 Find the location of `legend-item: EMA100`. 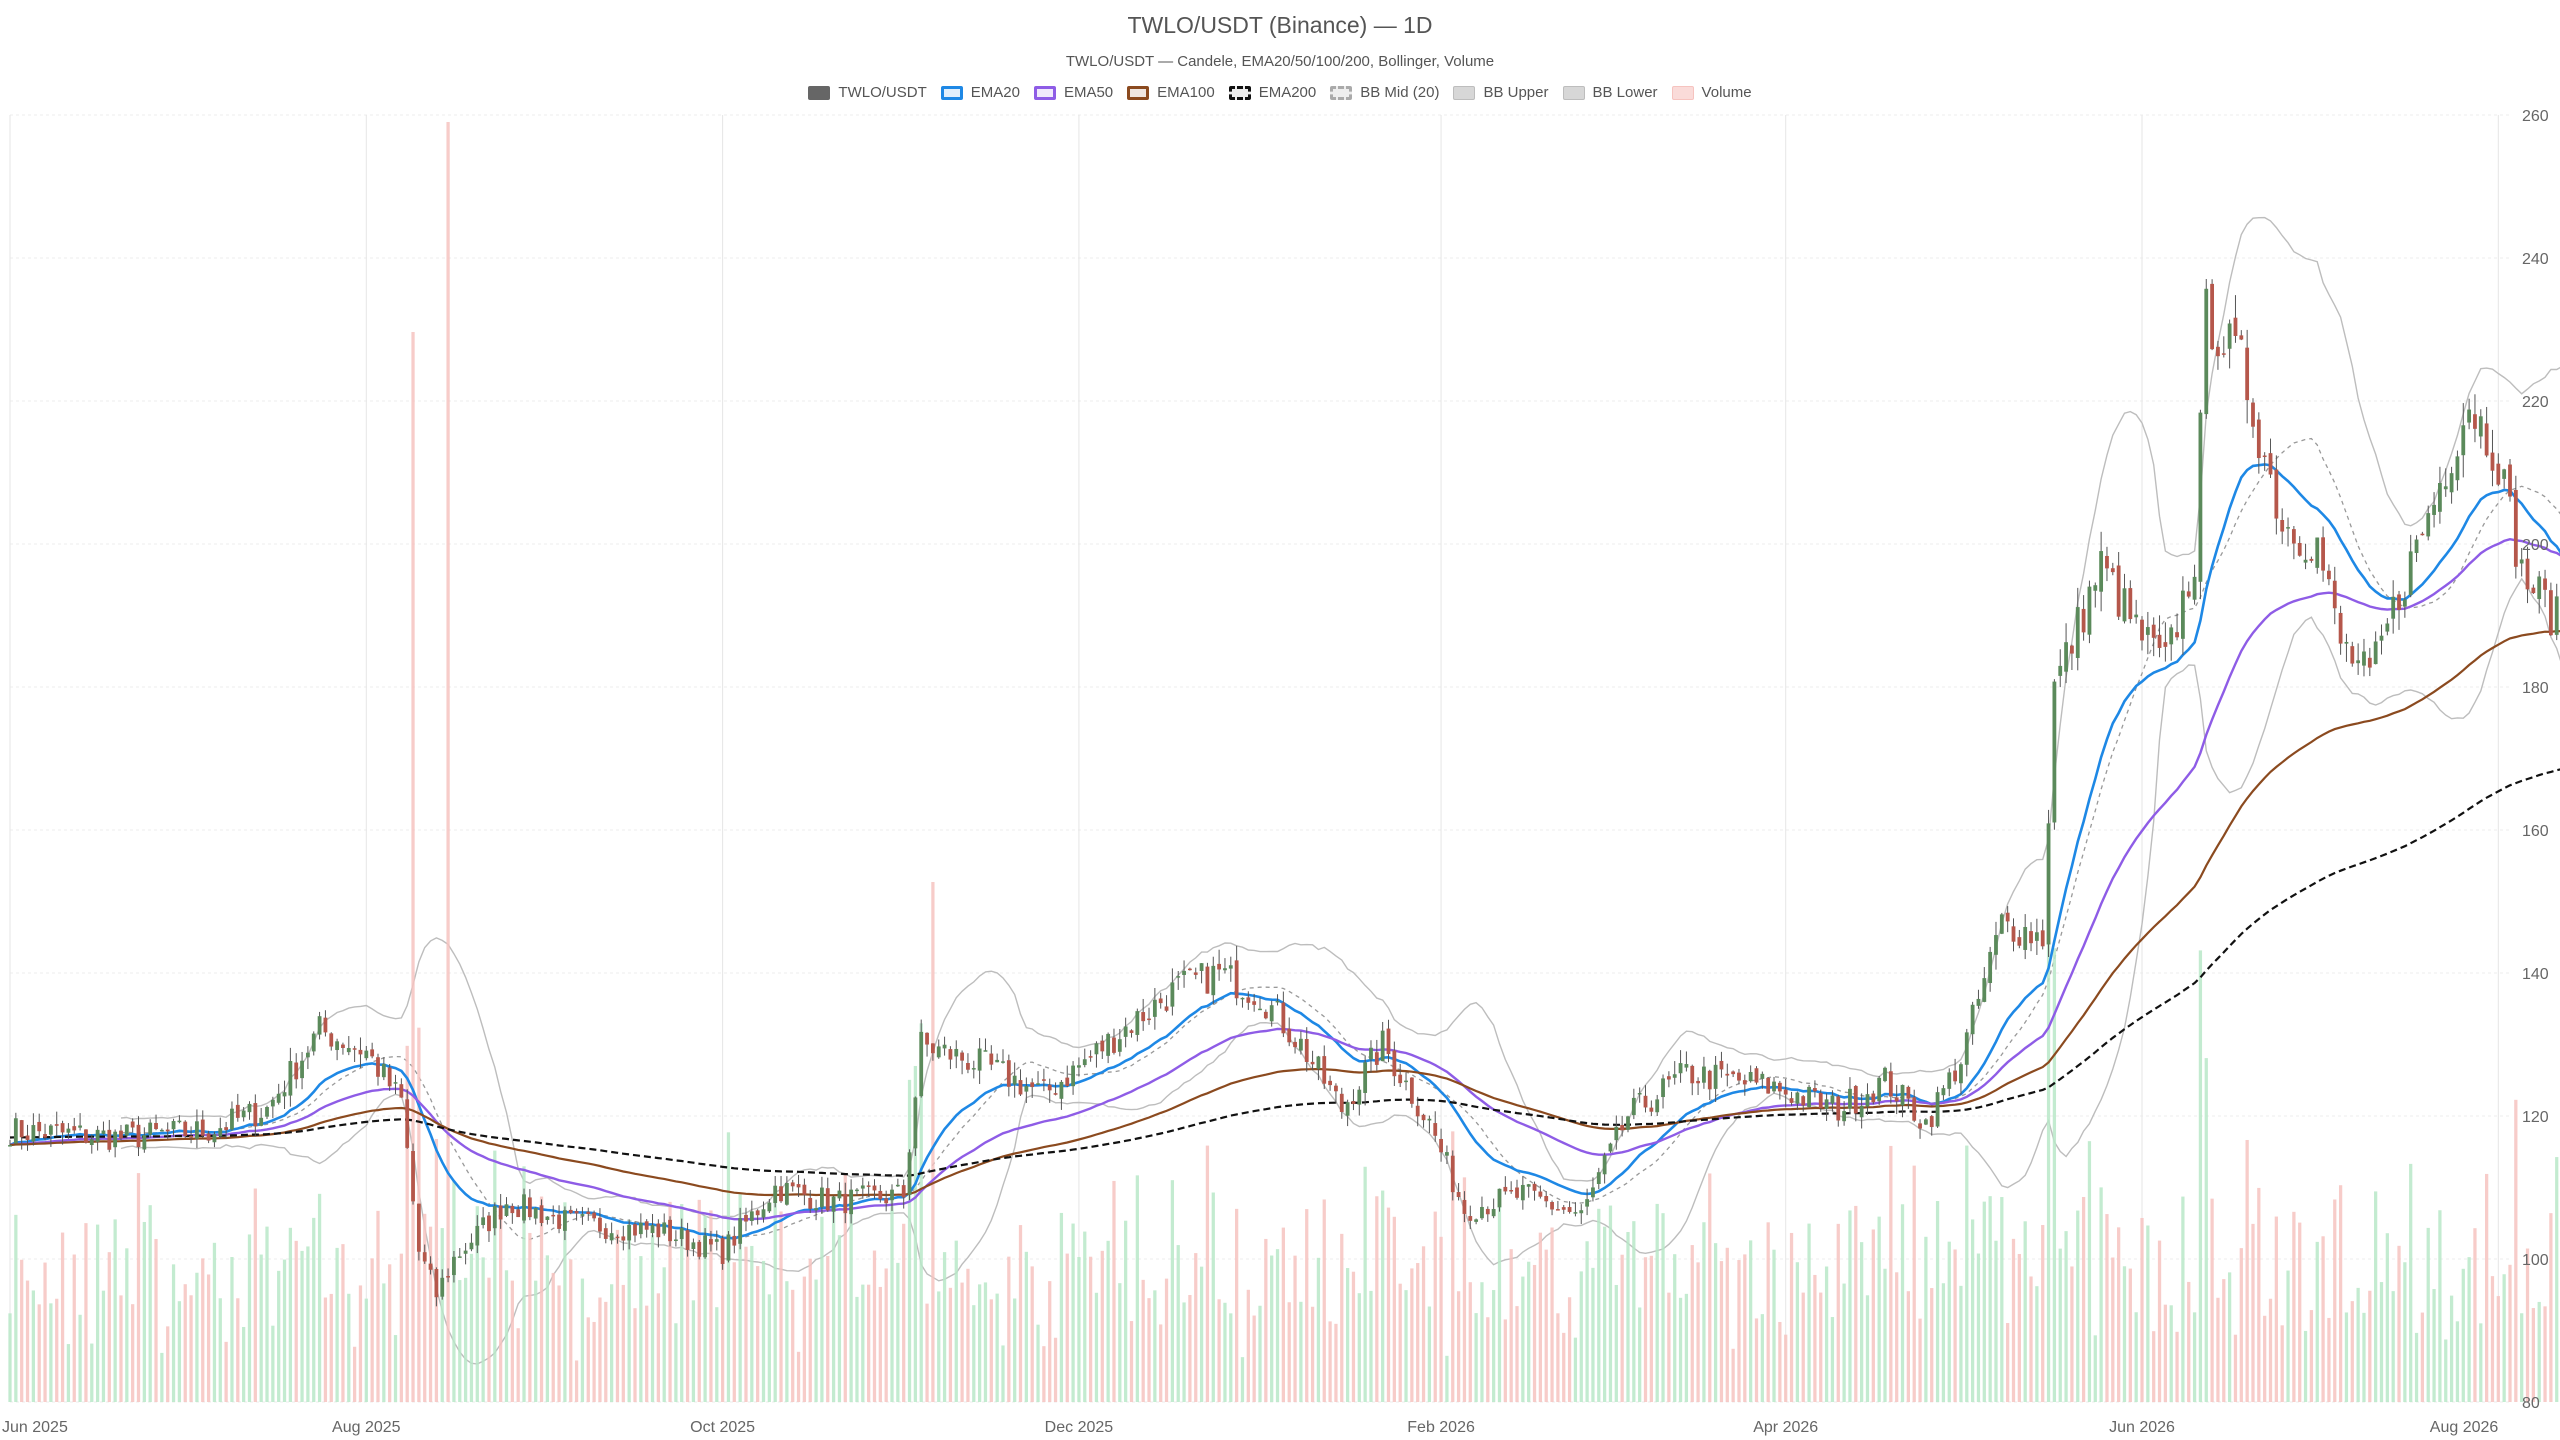

legend-item: EMA100 is located at coordinates (1171, 92).